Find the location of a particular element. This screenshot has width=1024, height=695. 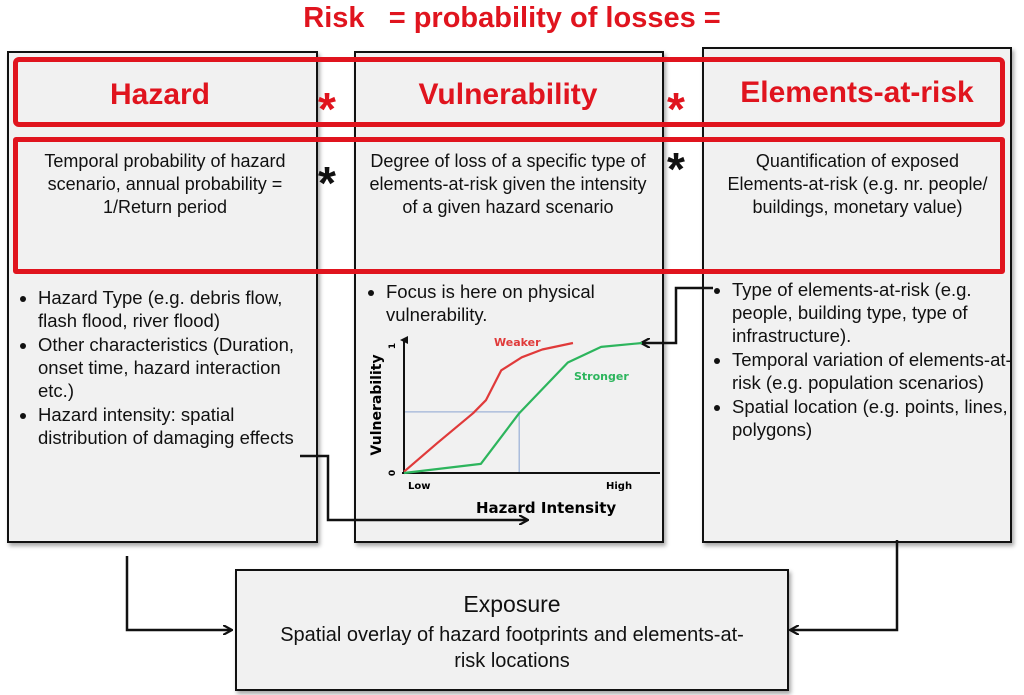

bullet-item: Focus is here on physical vulnerability. is located at coordinates (528, 303).